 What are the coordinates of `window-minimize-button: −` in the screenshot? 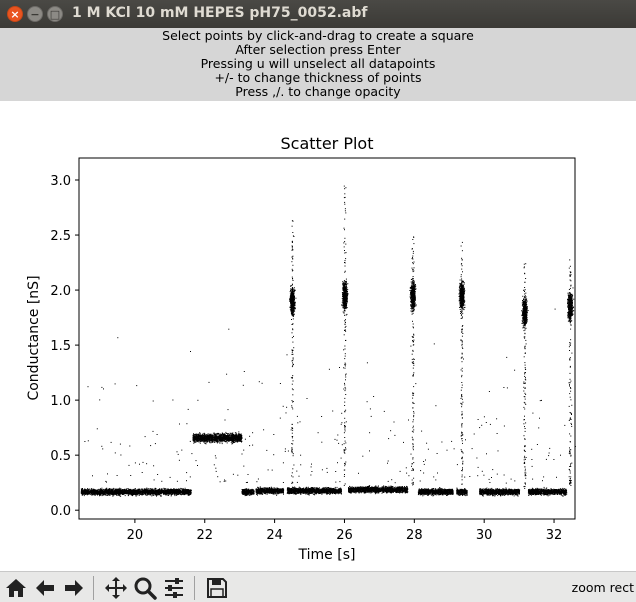 It's located at (35, 14).